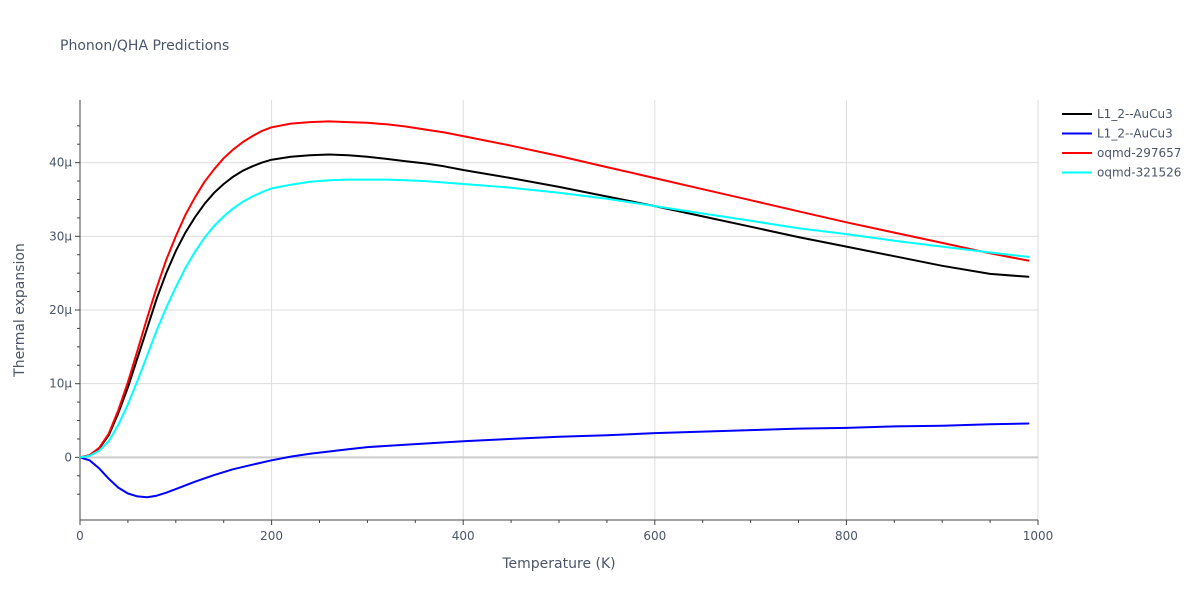  I want to click on x-tick-label: 1000, so click(1038, 536).